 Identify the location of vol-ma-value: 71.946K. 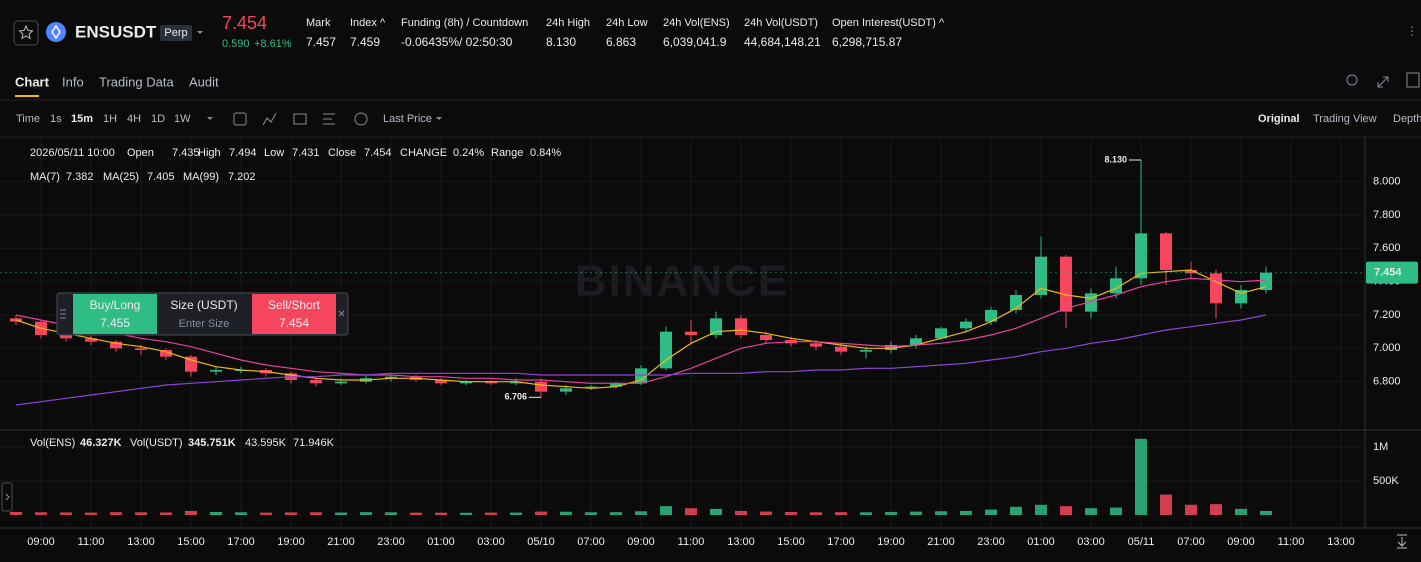
(314, 443).